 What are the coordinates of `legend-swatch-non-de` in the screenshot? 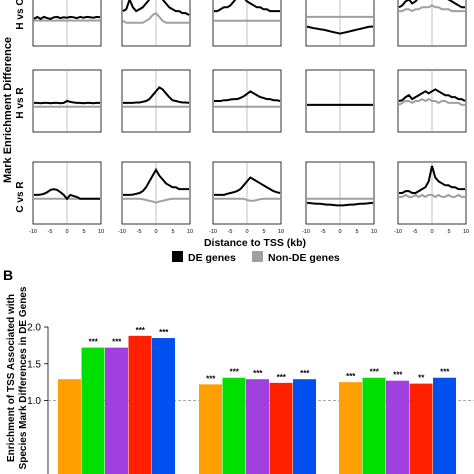 It's located at (257, 256).